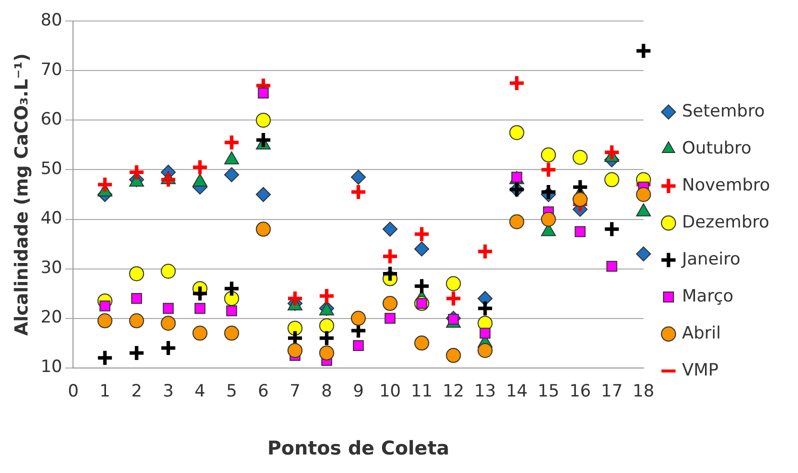 This screenshot has width=798, height=473. Describe the element at coordinates (168, 391) in the screenshot. I see `x-tick-label: 3` at that location.